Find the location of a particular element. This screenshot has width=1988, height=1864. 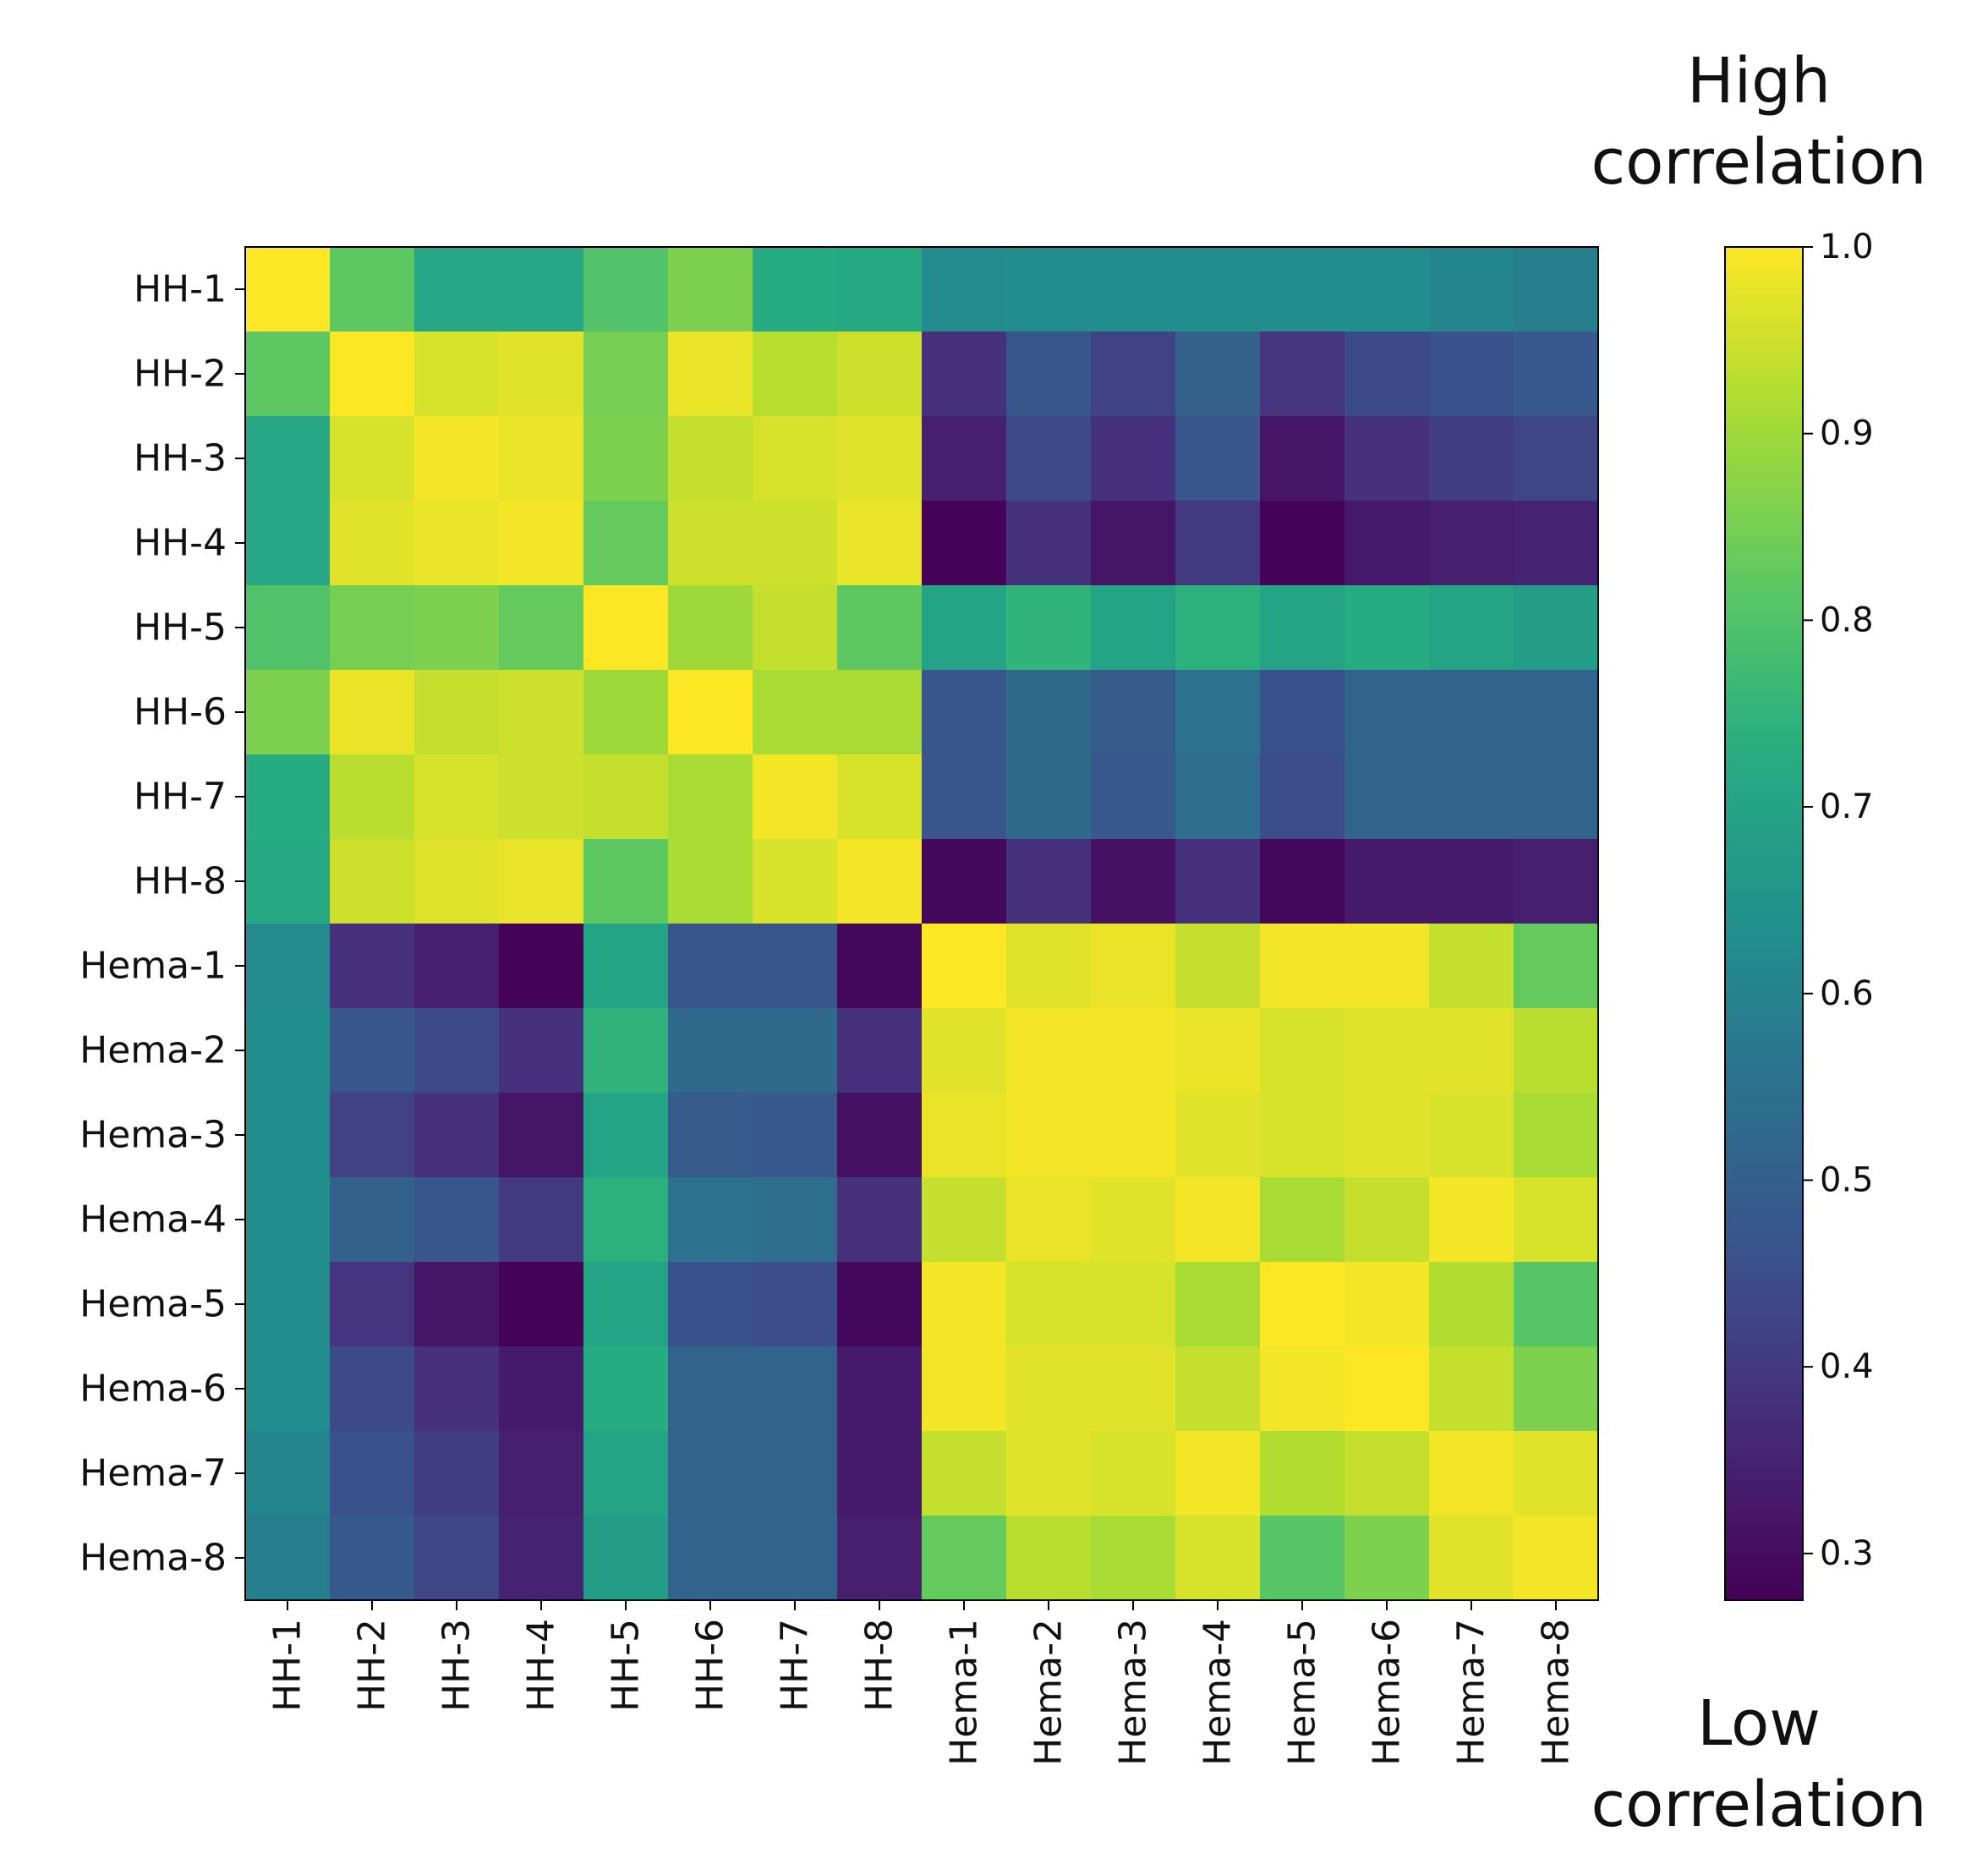

row-label: Hema-6 is located at coordinates (153, 1389).